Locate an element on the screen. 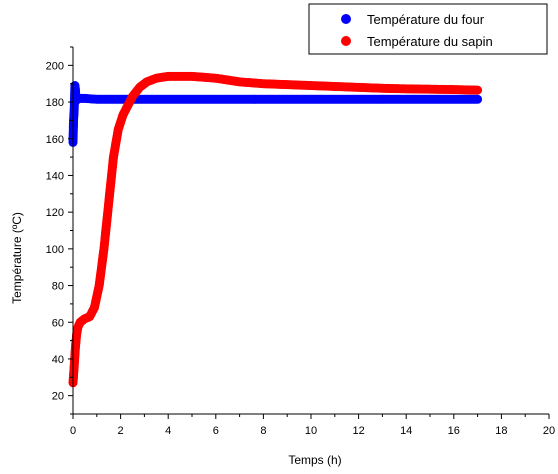 Image resolution: width=558 pixels, height=474 pixels. x-tick-label: 6 is located at coordinates (216, 431).